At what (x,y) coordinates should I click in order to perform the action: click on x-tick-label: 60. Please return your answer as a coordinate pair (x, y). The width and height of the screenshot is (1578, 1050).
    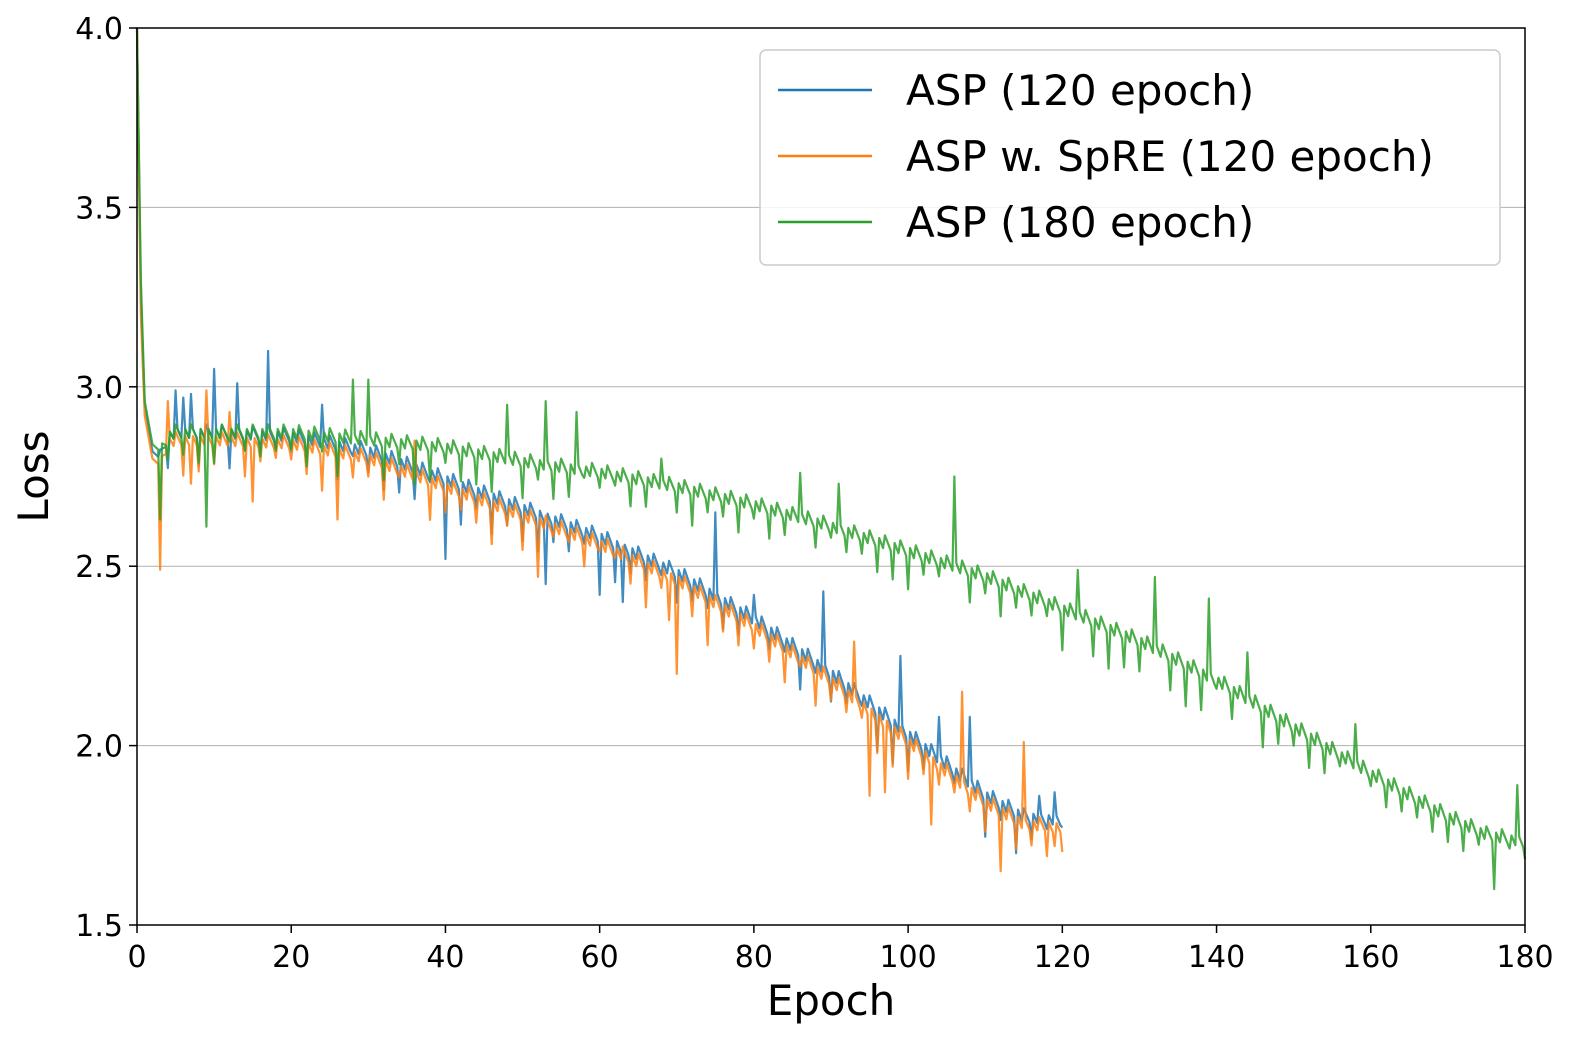
    Looking at the image, I should click on (600, 957).